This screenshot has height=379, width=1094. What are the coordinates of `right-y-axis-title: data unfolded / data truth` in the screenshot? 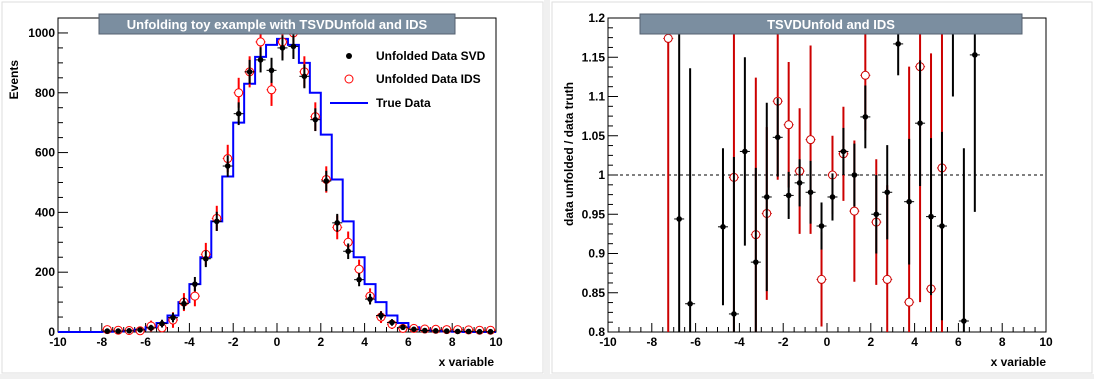 It's located at (569, 154).